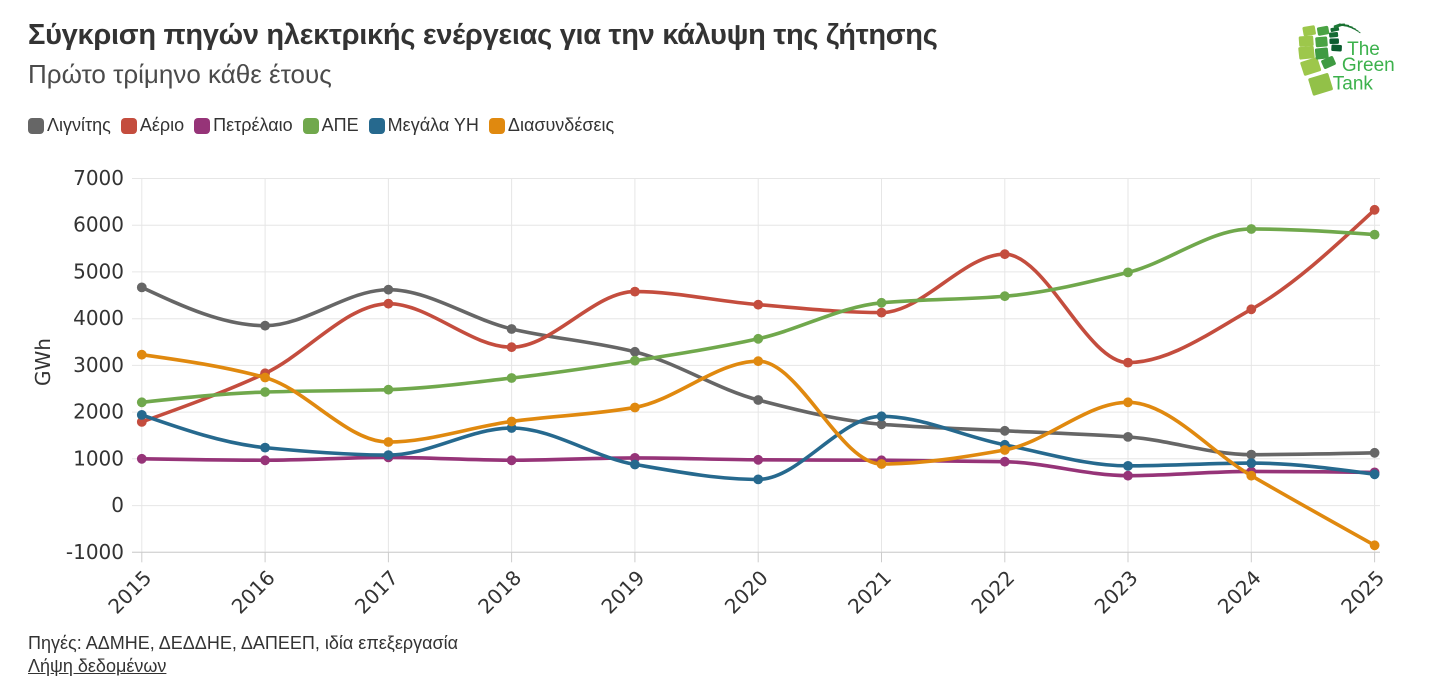  What do you see at coordinates (561, 125) in the screenshot?
I see `legend-label: Διασυνδέσεις` at bounding box center [561, 125].